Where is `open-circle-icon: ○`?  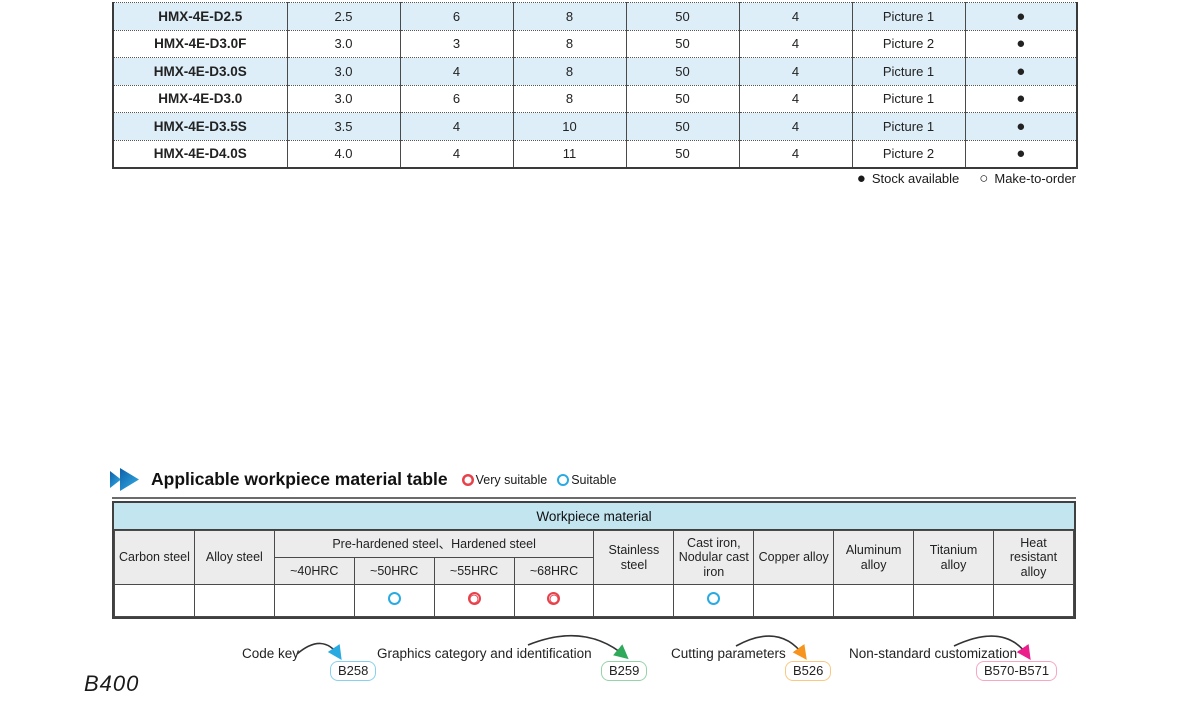
open-circle-icon: ○ is located at coordinates (984, 178).